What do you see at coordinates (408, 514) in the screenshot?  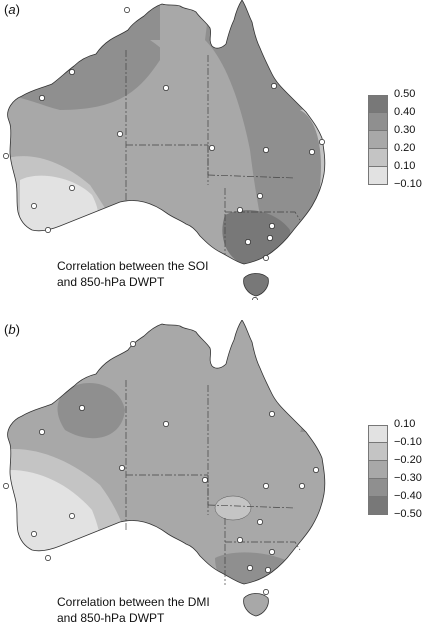 I see `legend-value: −0.50` at bounding box center [408, 514].